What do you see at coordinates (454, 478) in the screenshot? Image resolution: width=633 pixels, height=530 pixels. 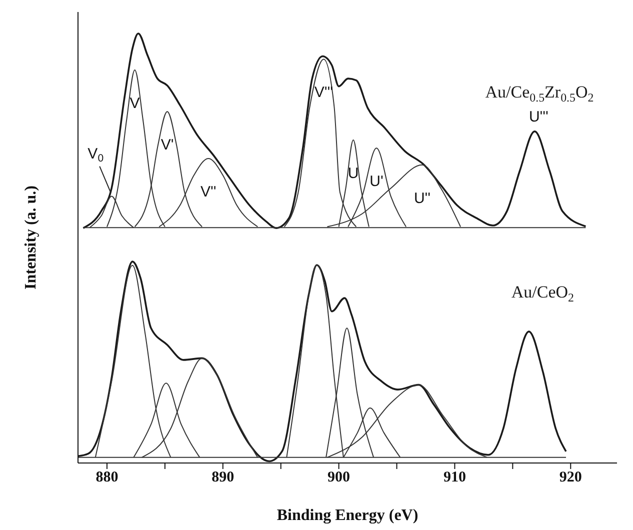 I see `x-tick-label: 910` at bounding box center [454, 478].